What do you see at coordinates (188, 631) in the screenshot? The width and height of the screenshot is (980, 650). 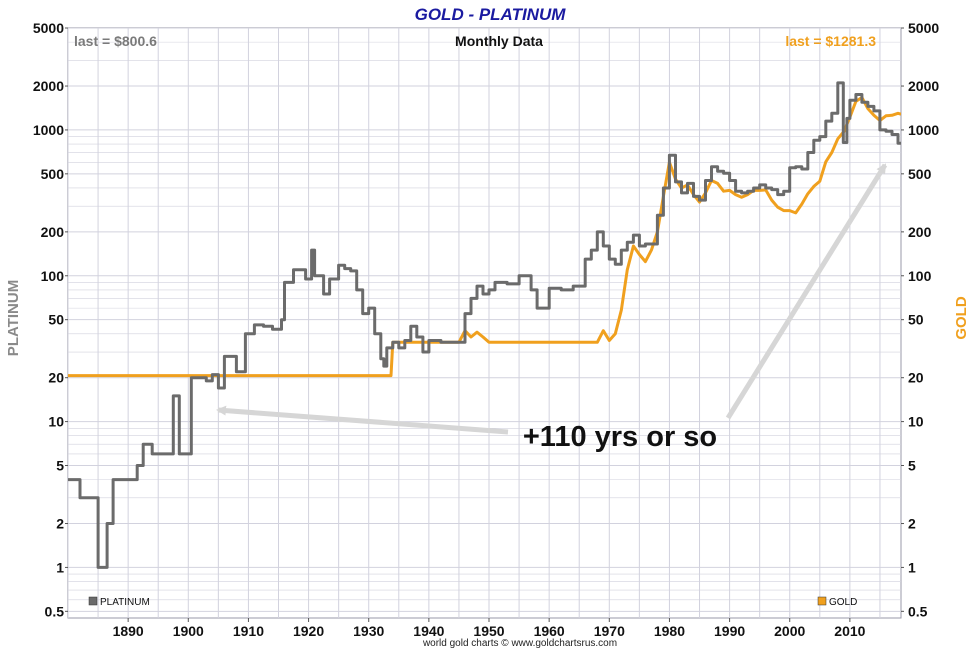 I see `x-tick-label: 1900` at bounding box center [188, 631].